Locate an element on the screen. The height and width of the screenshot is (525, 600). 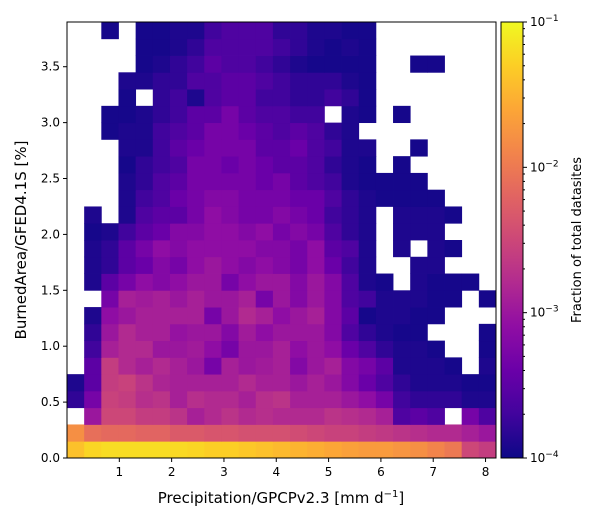
colorbar is located at coordinates (512, 240).